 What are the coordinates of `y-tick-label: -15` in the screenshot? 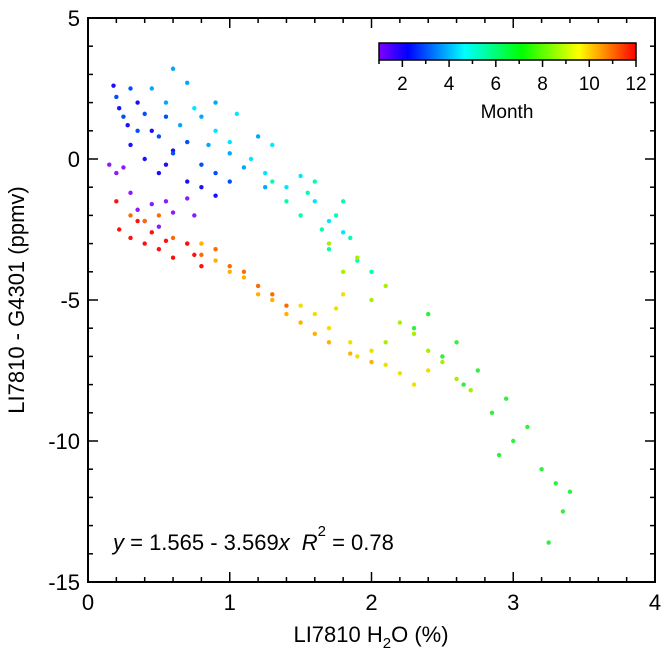 It's located at (64, 582).